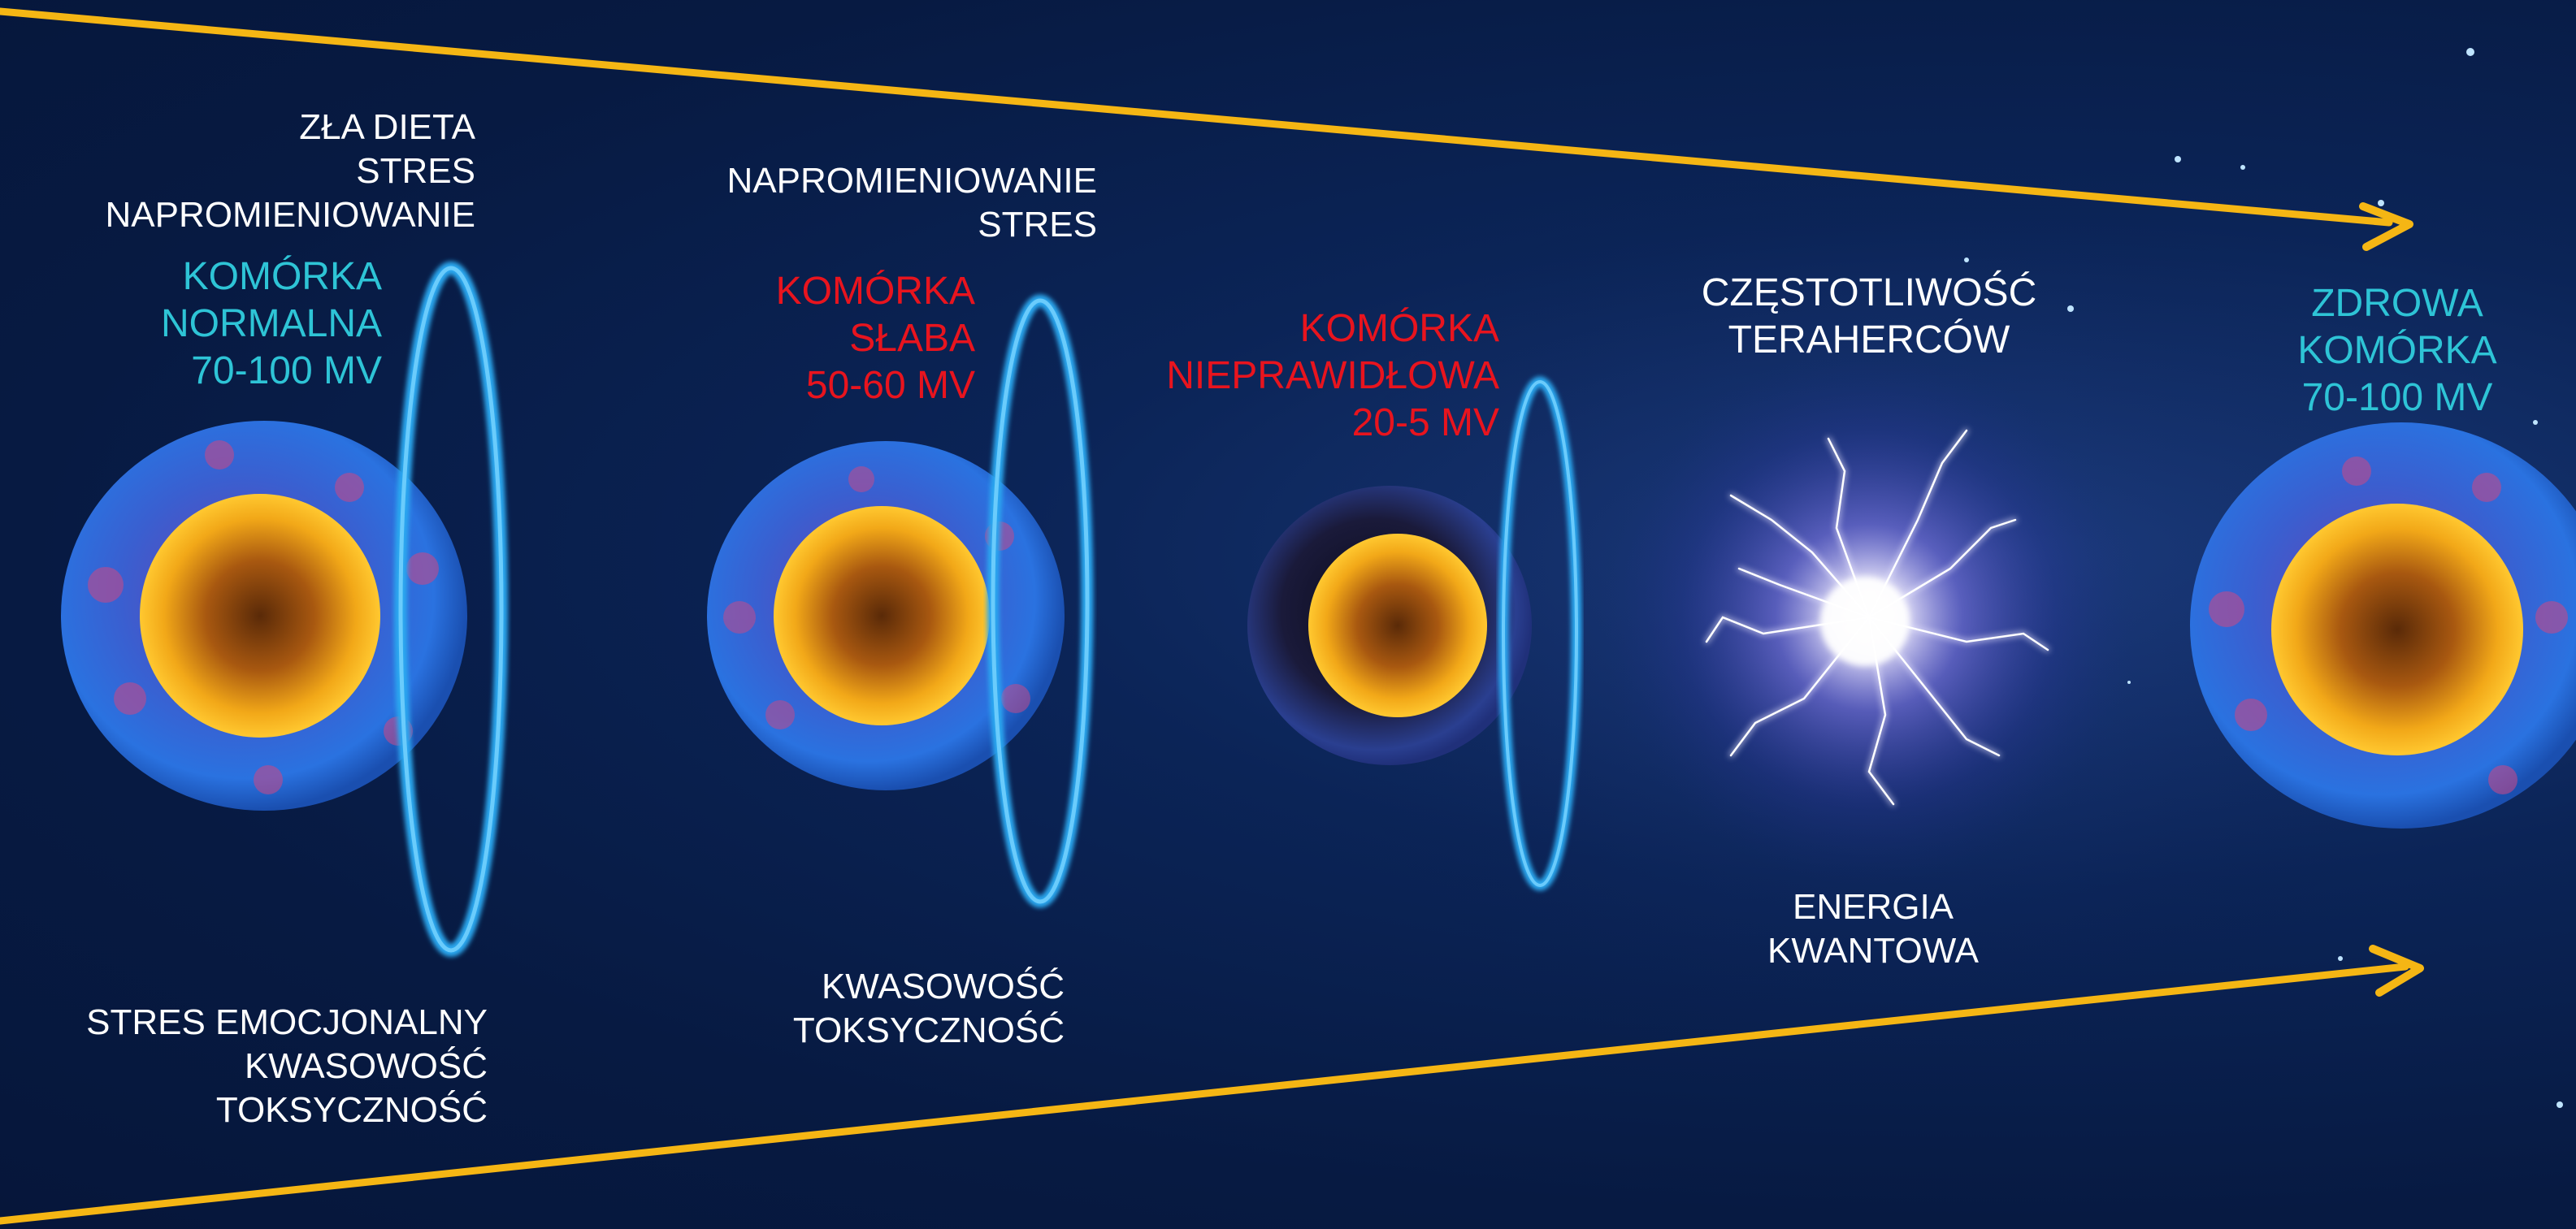 This screenshot has width=2576, height=1229. I want to click on stage1-bottom-factors: STRES EMOCJONALNY KWASOWOŚĆ TOKSYCZNOŚĆ, so click(284, 1067).